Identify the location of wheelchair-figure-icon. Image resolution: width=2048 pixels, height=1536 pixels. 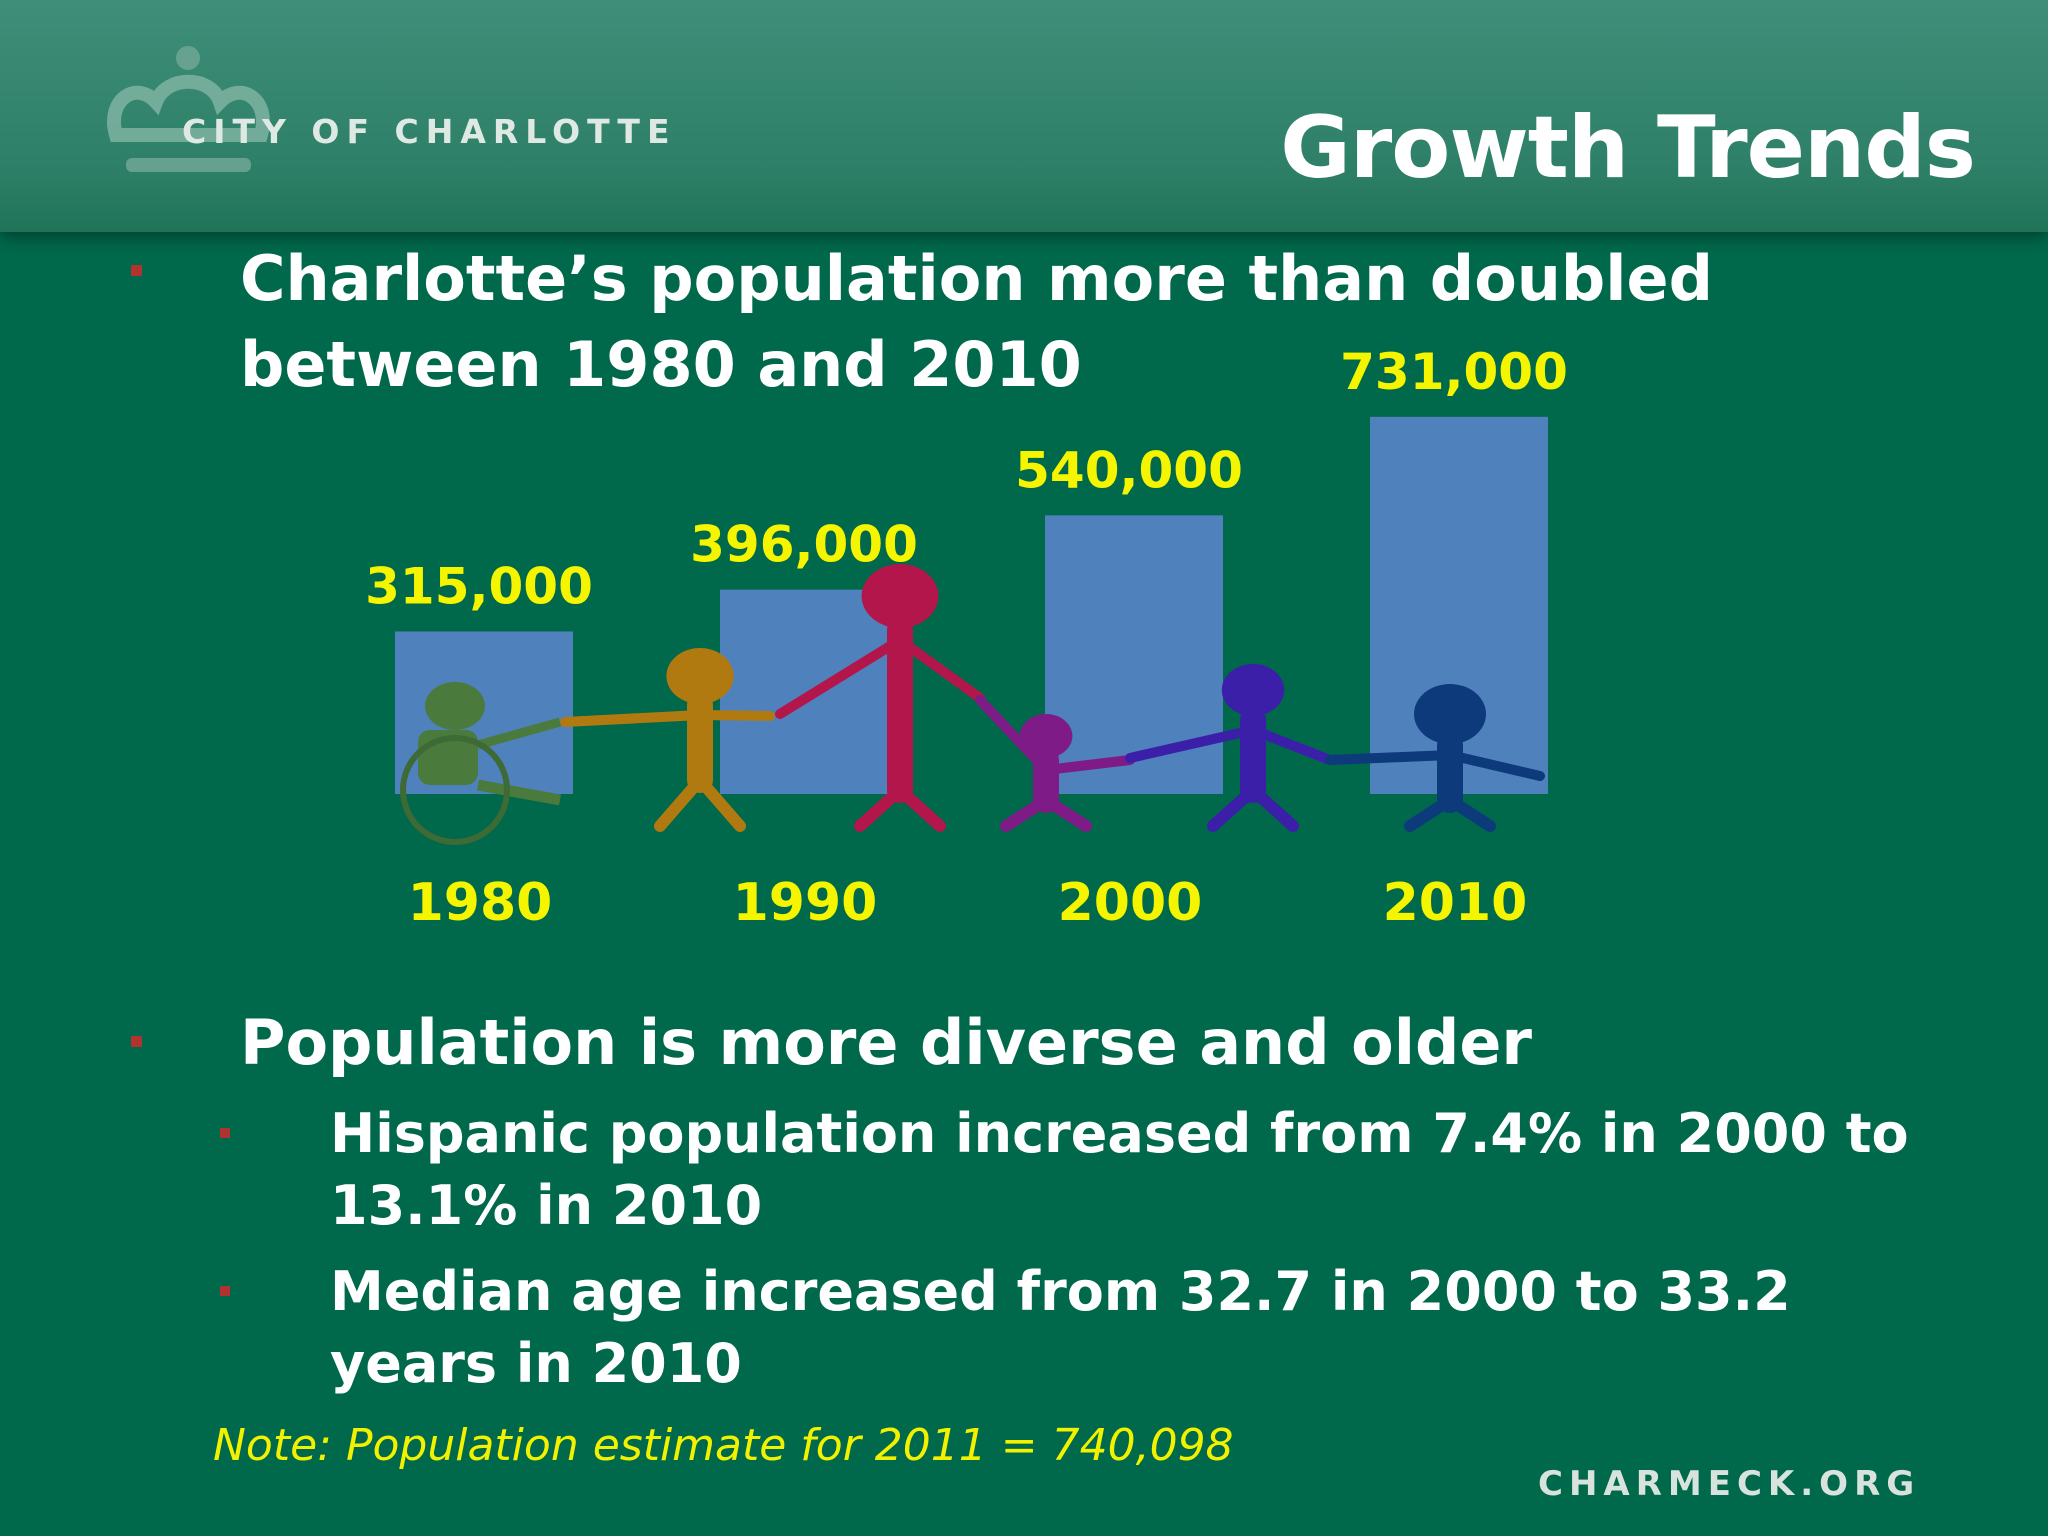
(481, 763).